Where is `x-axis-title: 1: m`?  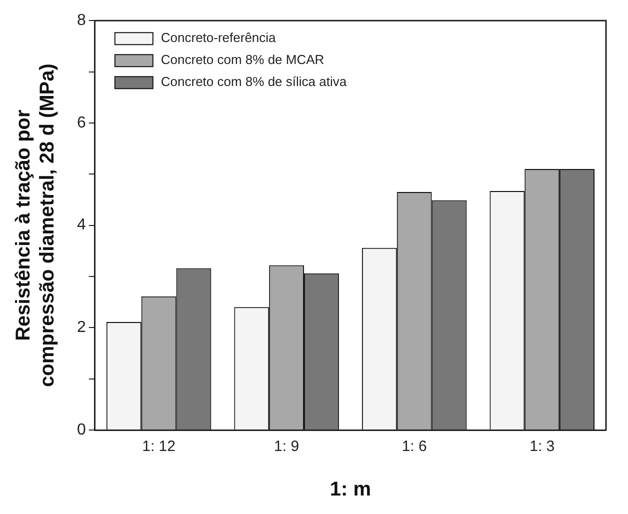
x-axis-title: 1: m is located at coordinates (351, 489).